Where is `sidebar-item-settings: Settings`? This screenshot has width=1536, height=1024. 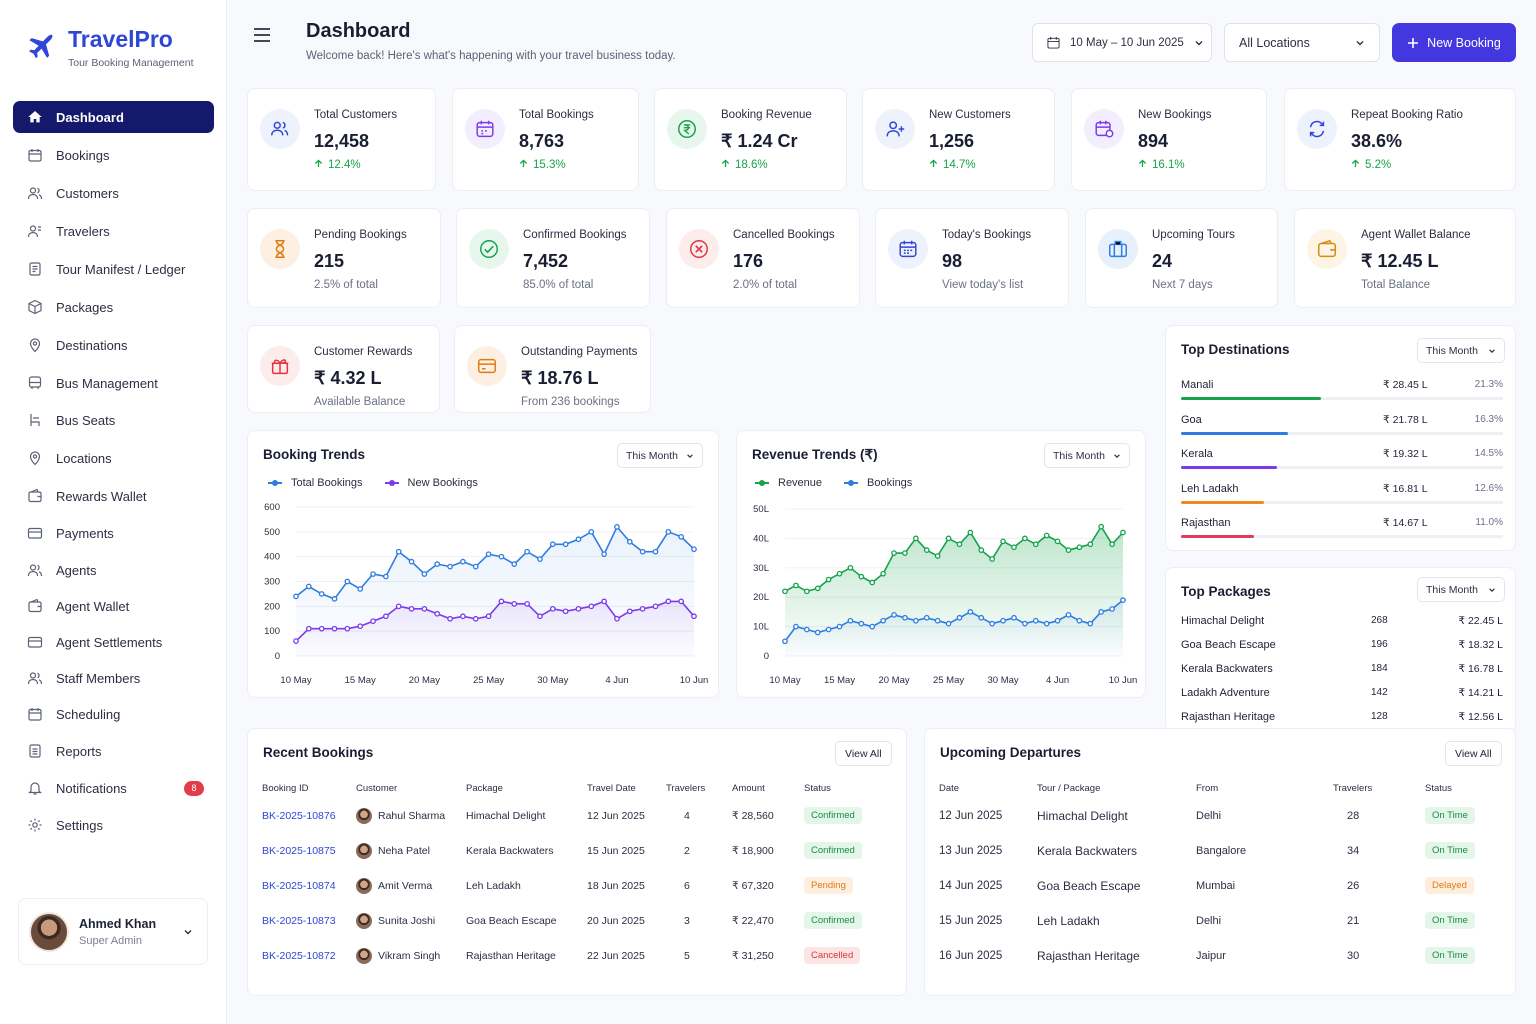 sidebar-item-settings: Settings is located at coordinates (113, 825).